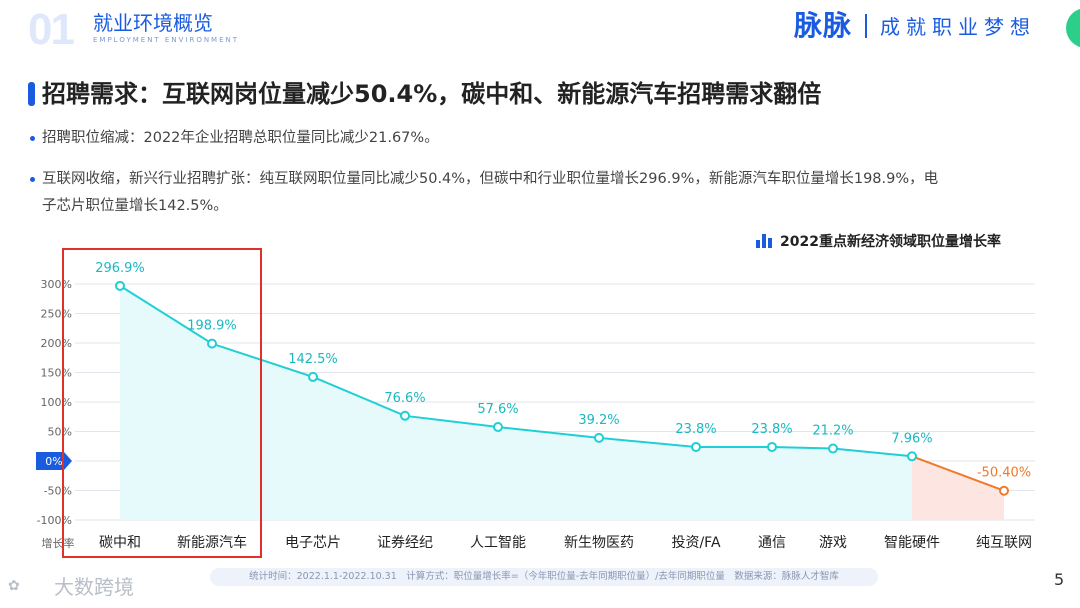 This screenshot has height=608, width=1080. I want to click on negative-area, so click(958, 488).